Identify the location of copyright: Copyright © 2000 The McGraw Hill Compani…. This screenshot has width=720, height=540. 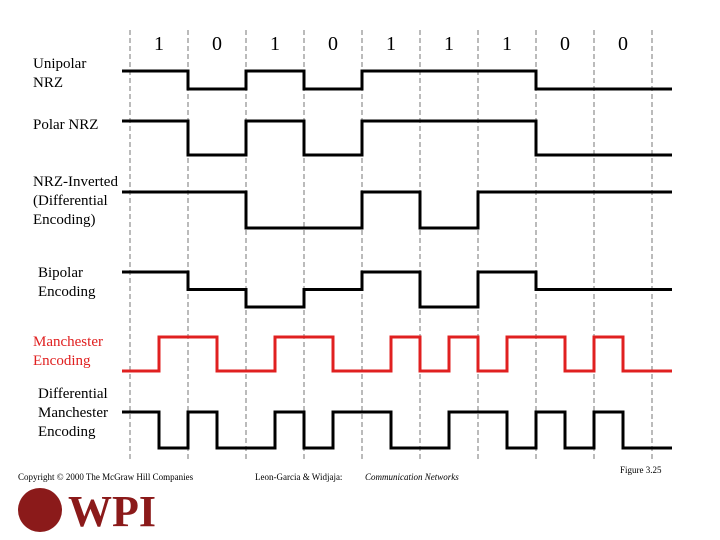
(106, 477).